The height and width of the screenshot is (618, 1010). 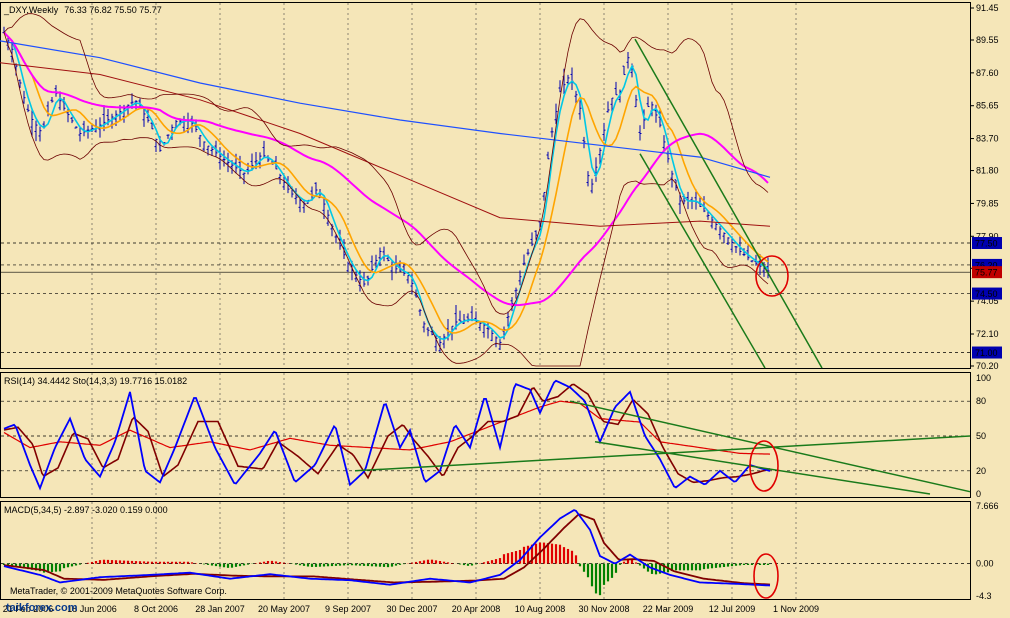 What do you see at coordinates (28, 609) in the screenshot?
I see `date-label: 21 Feb 2006` at bounding box center [28, 609].